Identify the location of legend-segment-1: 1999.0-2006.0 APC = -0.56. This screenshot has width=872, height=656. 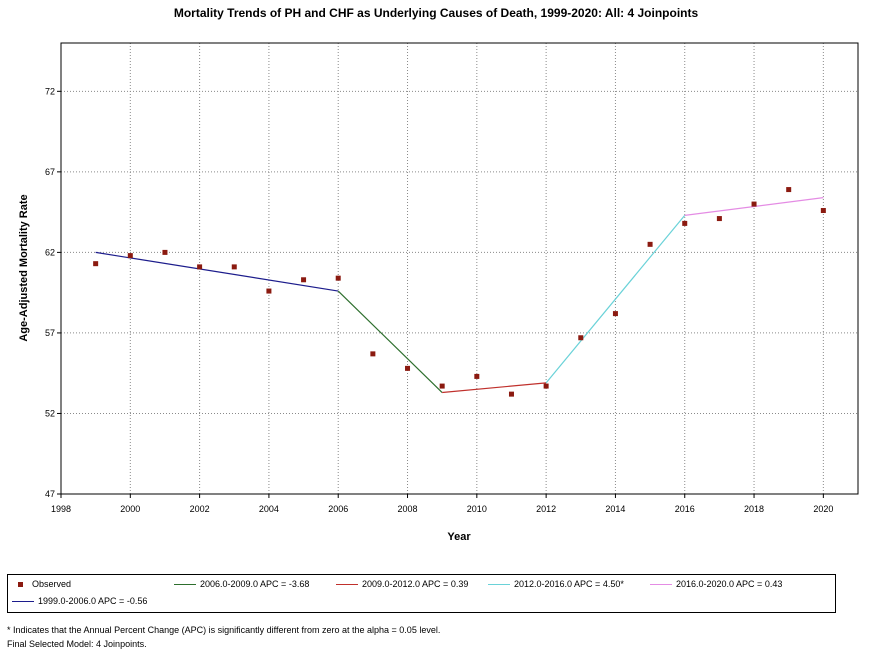
(79, 601).